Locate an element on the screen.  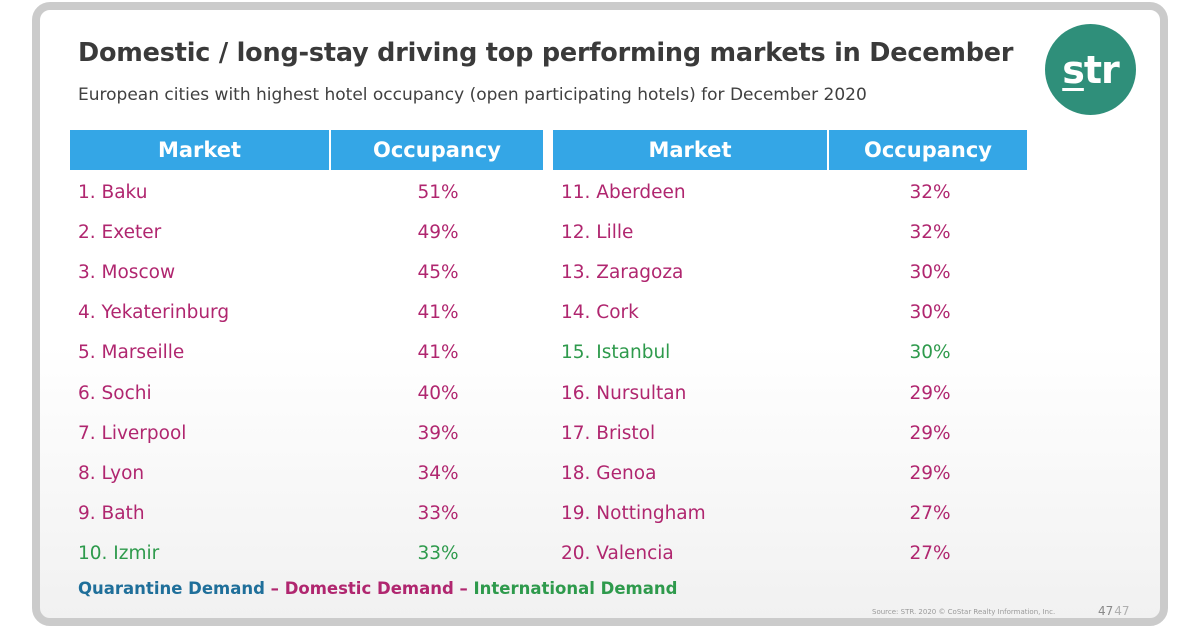
market-name: 9. Bath is located at coordinates (111, 514).